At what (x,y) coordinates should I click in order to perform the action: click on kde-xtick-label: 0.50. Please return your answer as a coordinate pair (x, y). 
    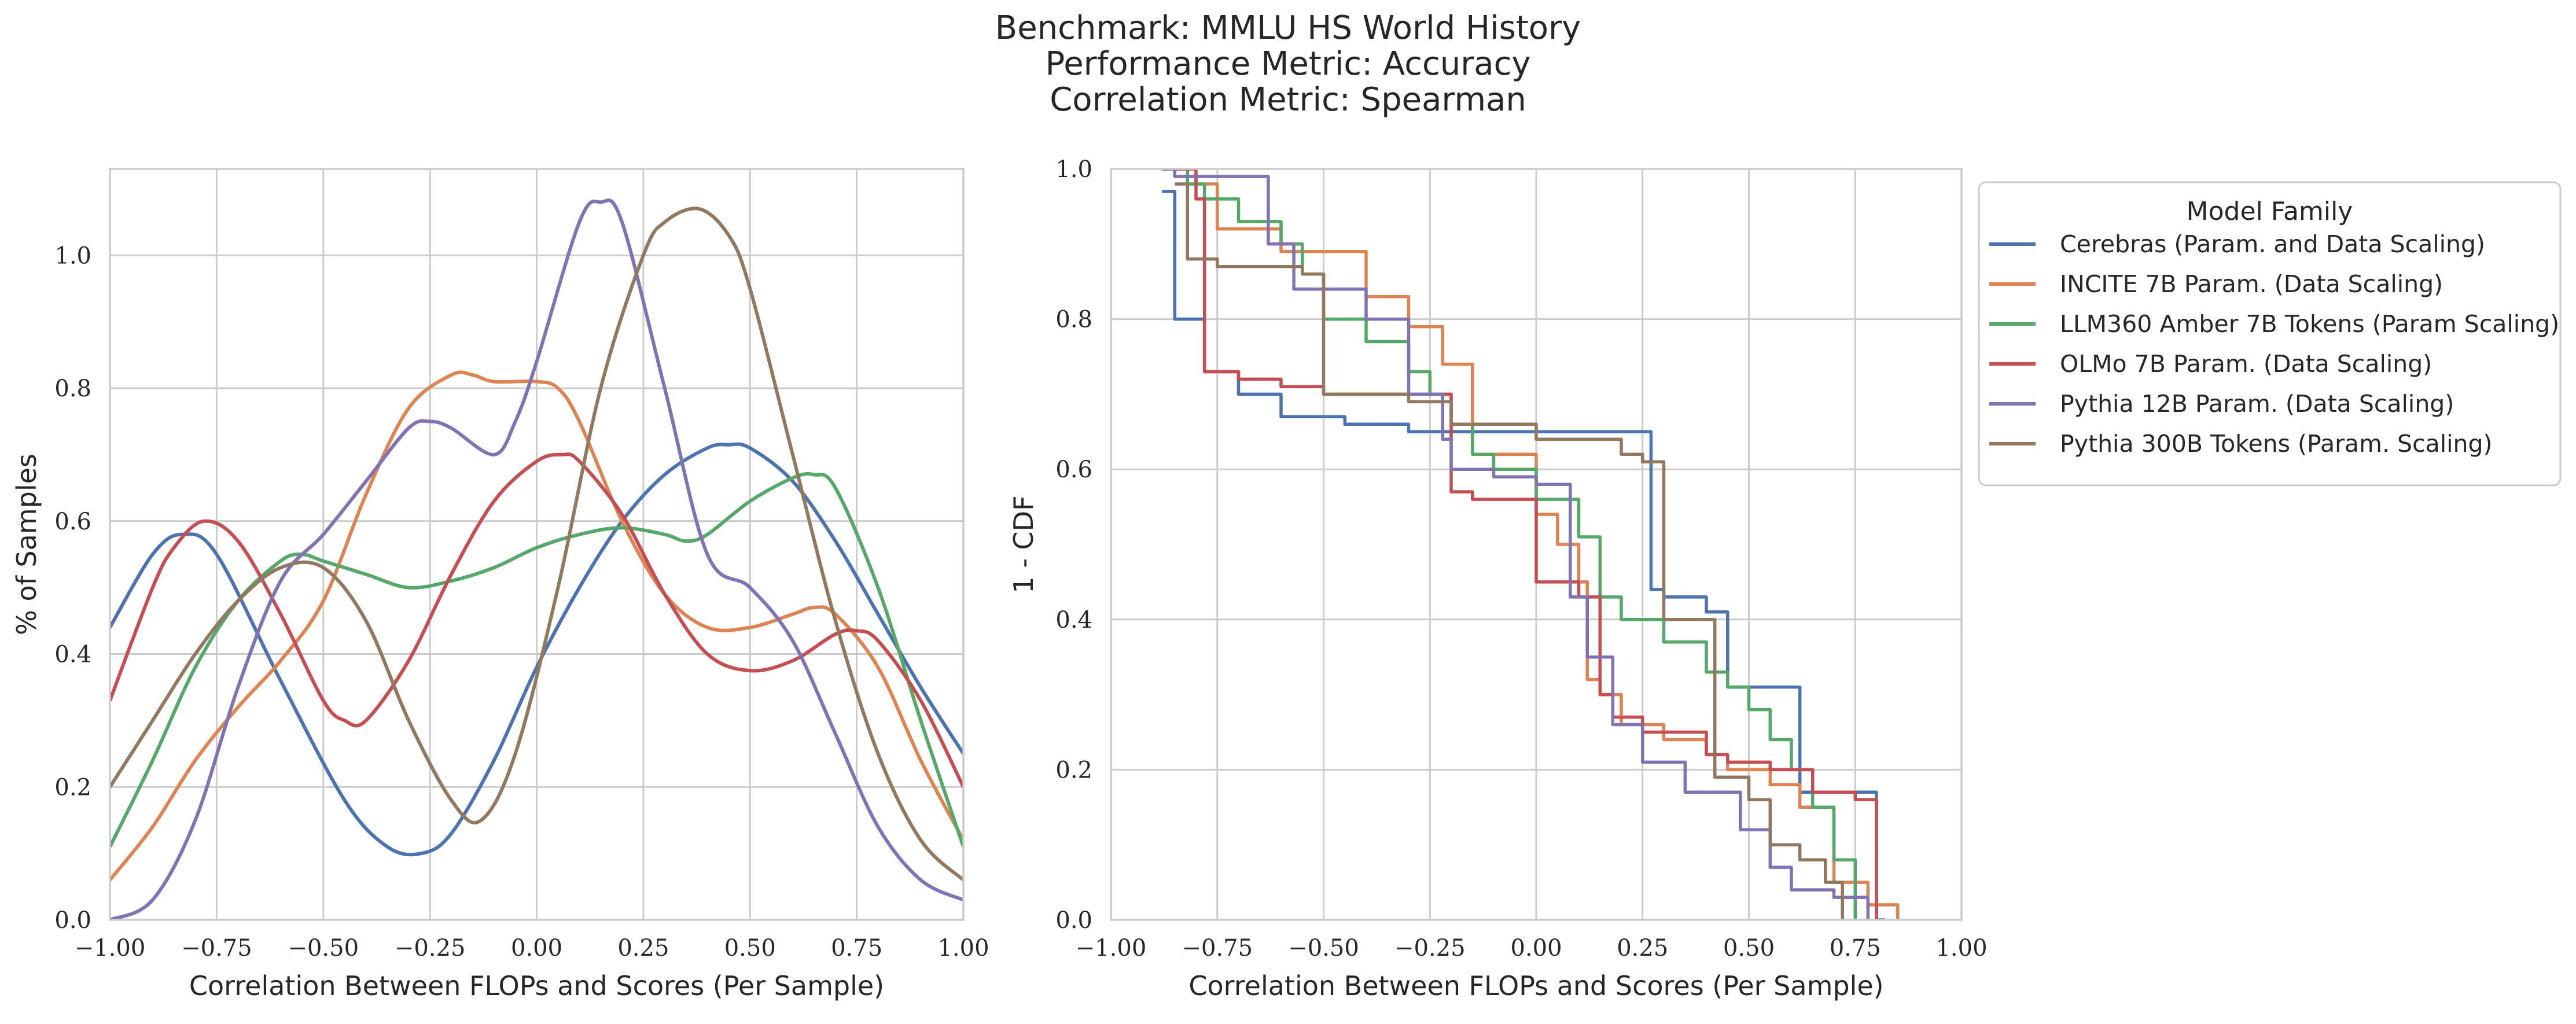
    Looking at the image, I should click on (750, 948).